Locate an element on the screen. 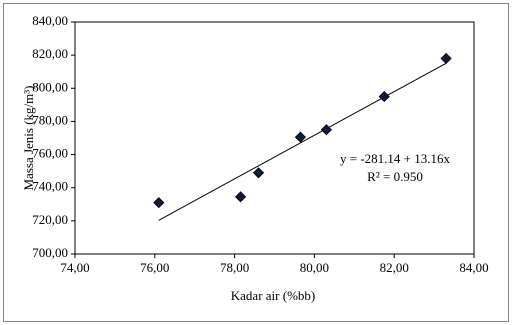 The width and height of the screenshot is (512, 325). trend-r2: R² = 0.950 is located at coordinates (395, 176).